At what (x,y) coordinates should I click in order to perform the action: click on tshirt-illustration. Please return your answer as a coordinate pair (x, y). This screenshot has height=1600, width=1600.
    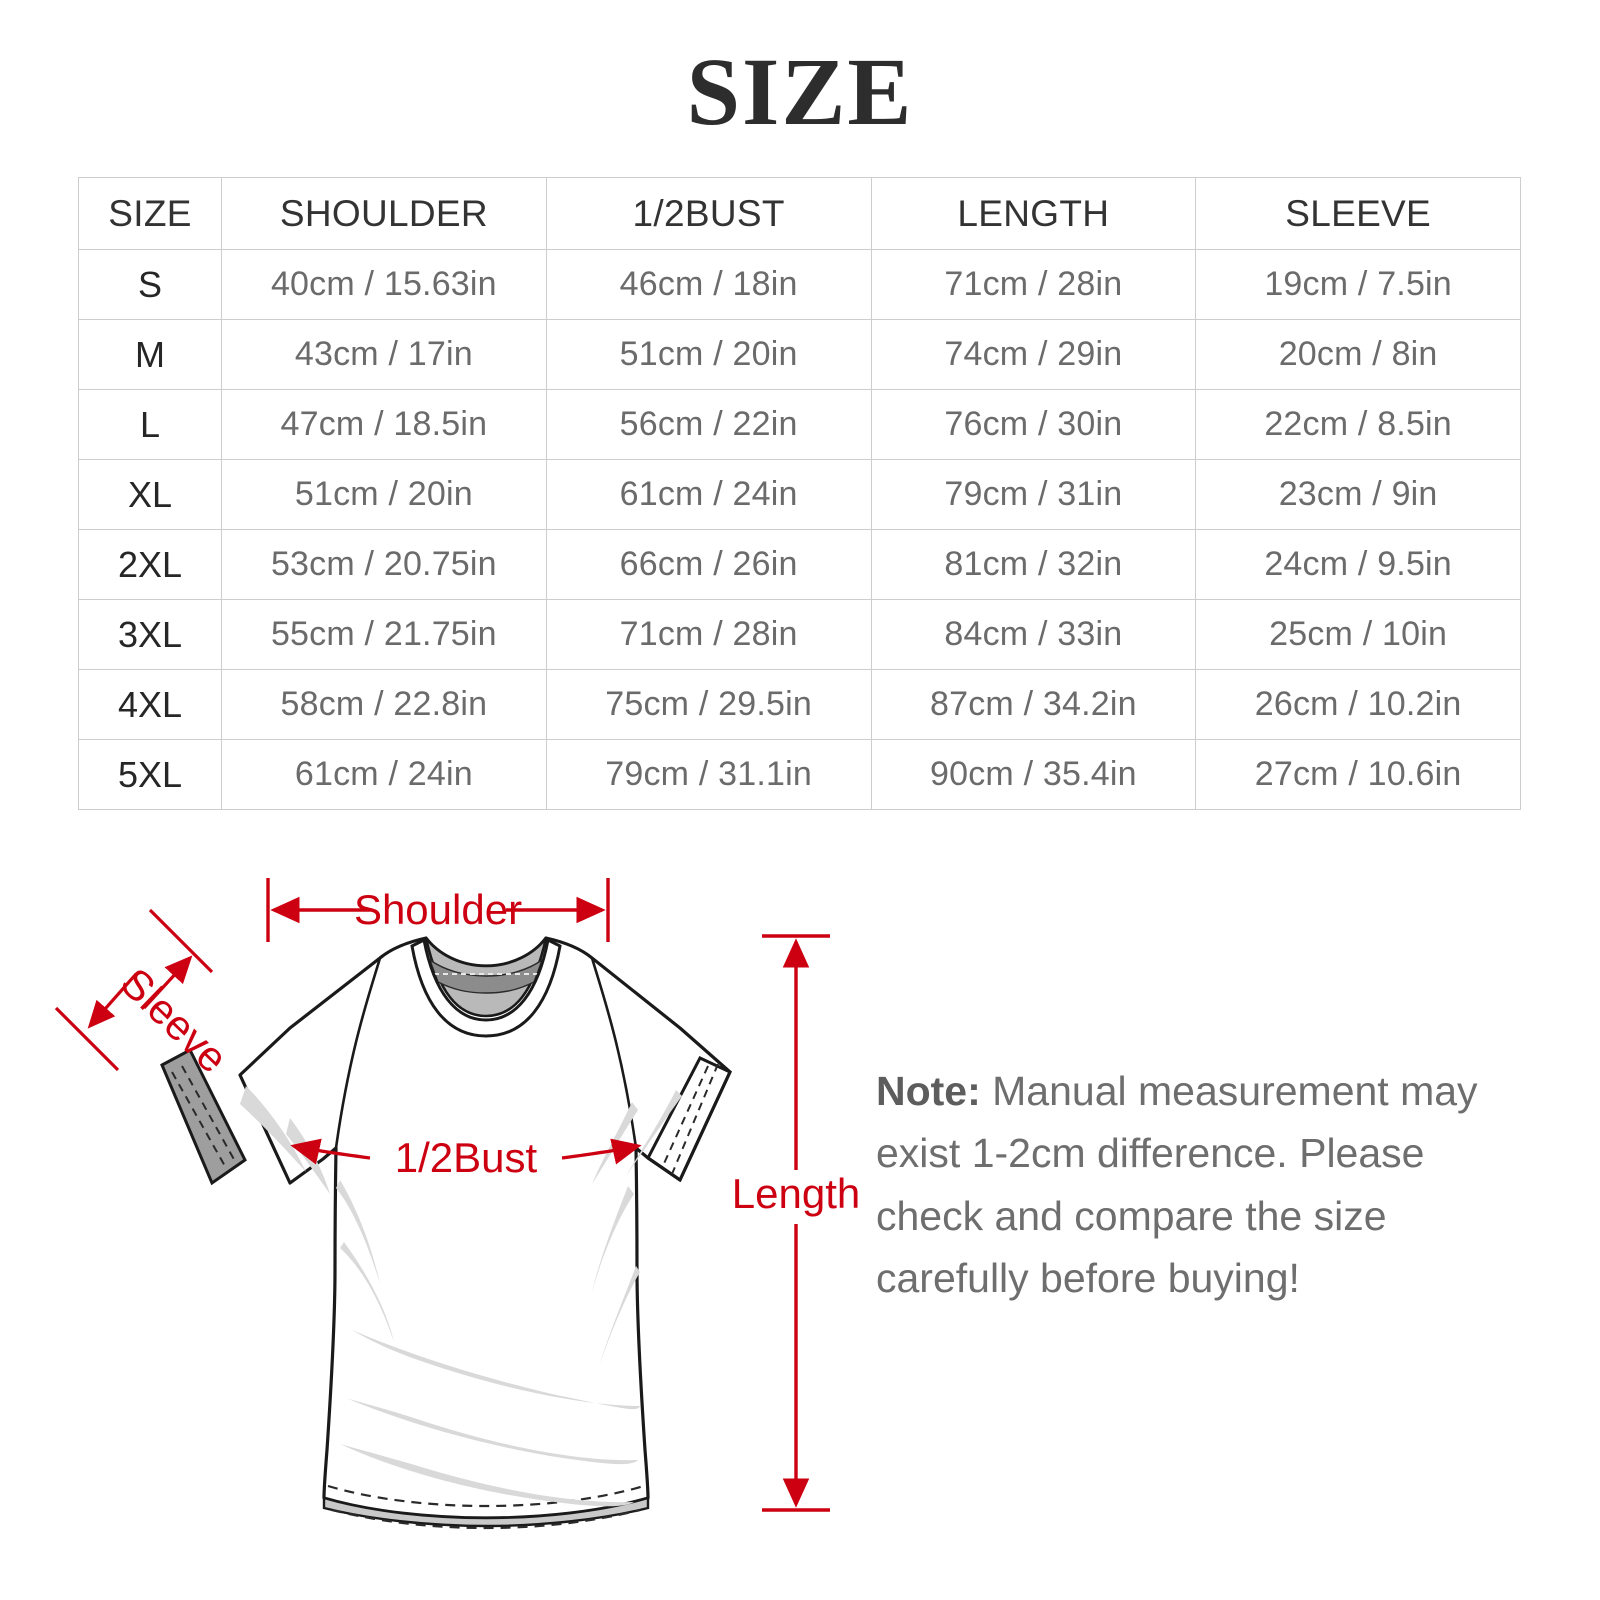
    Looking at the image, I should click on (446, 1233).